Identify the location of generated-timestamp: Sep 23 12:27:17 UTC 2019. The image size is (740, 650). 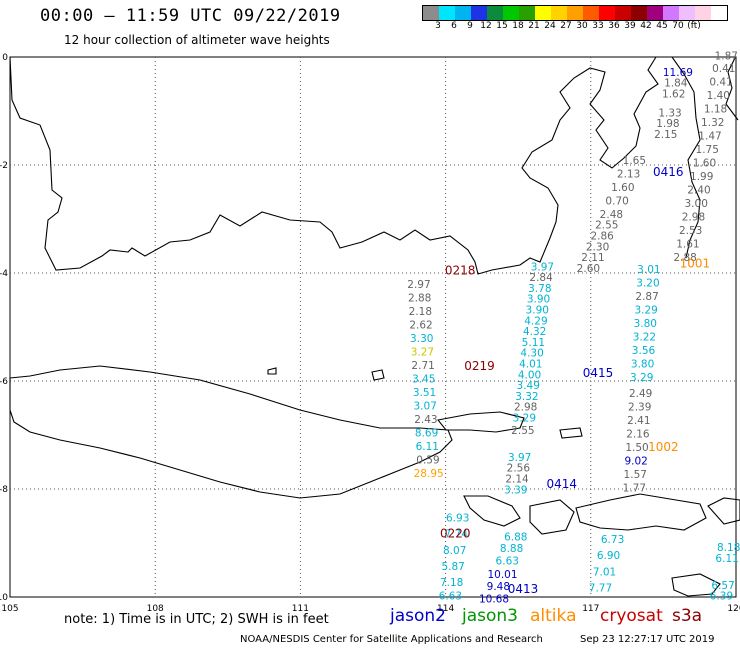
(647, 639).